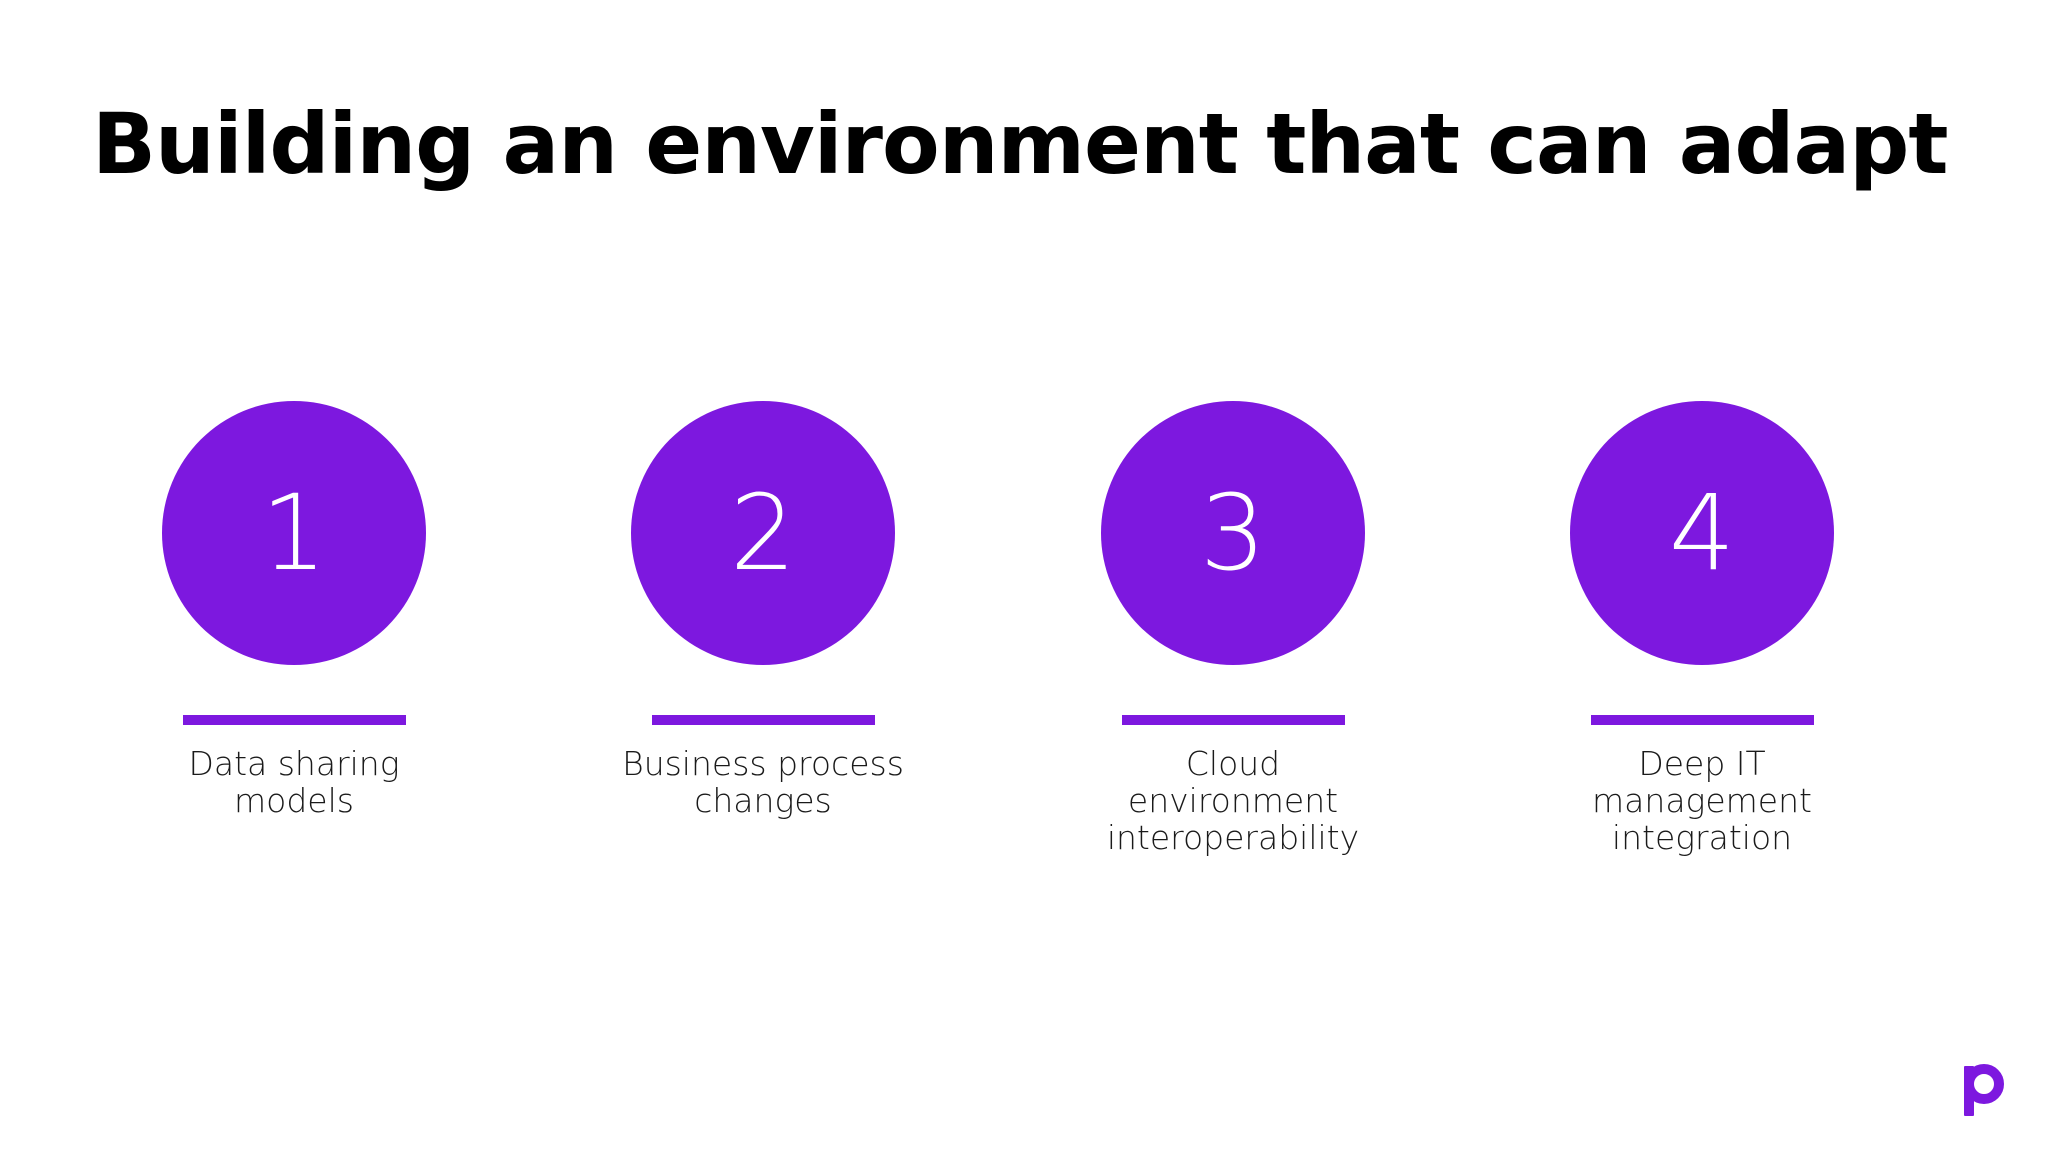 This screenshot has height=1152, width=2048. What do you see at coordinates (1984, 1090) in the screenshot?
I see `p-logo-icon` at bounding box center [1984, 1090].